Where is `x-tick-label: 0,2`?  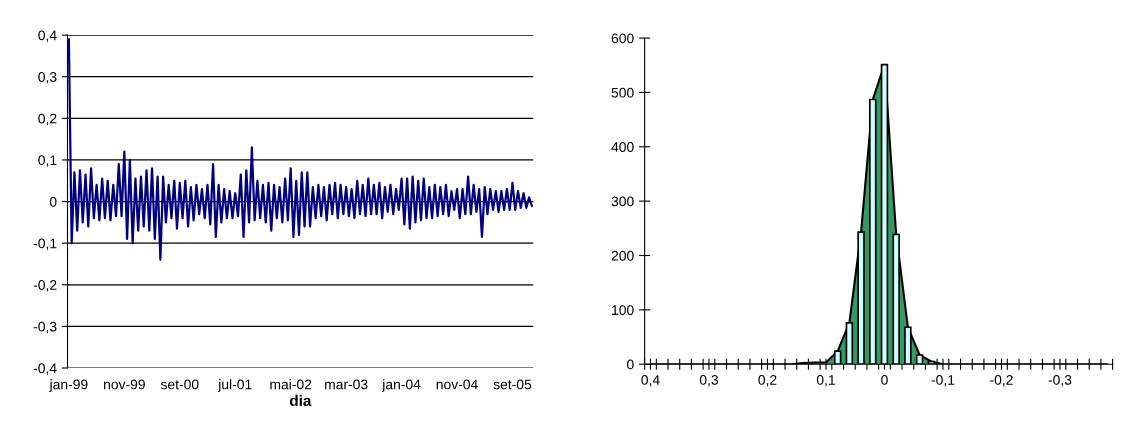 x-tick-label: 0,2 is located at coordinates (767, 380).